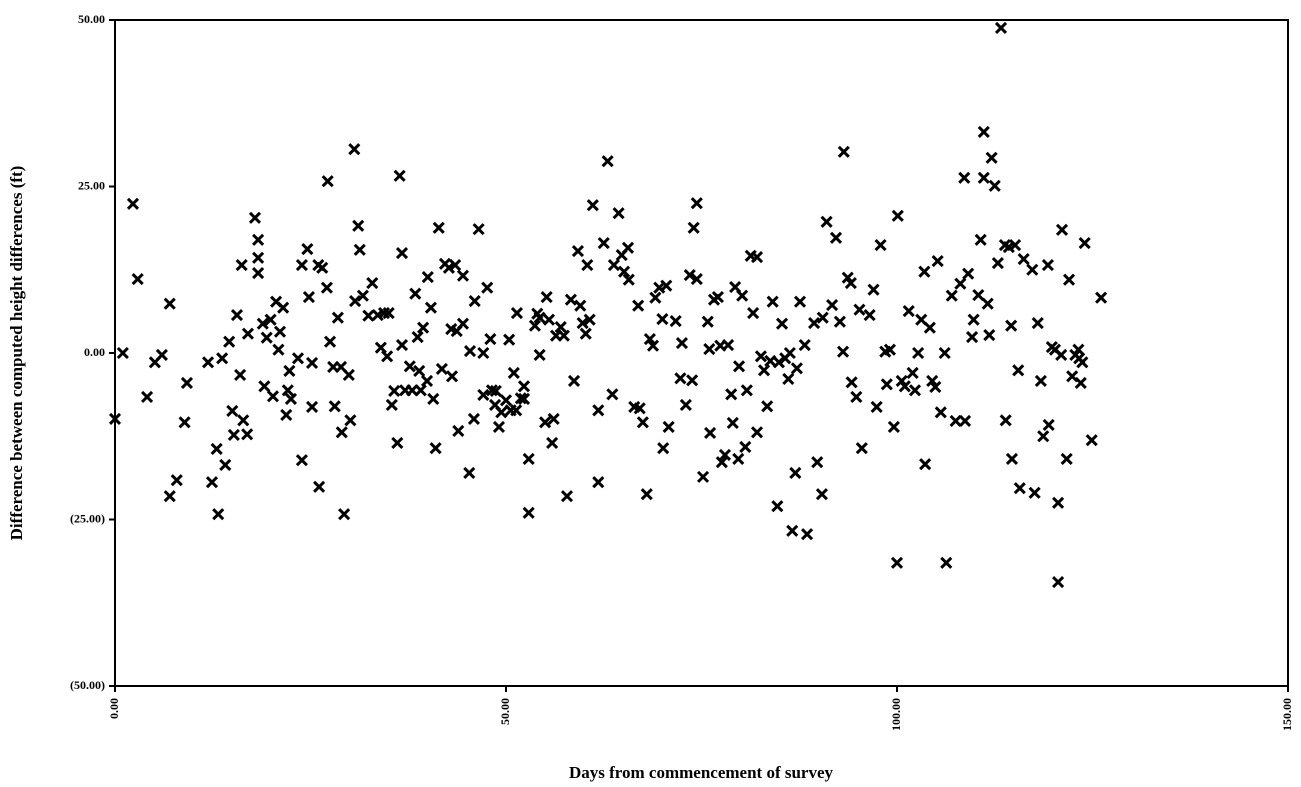  I want to click on y-tick-label: 50.00, so click(91, 19).